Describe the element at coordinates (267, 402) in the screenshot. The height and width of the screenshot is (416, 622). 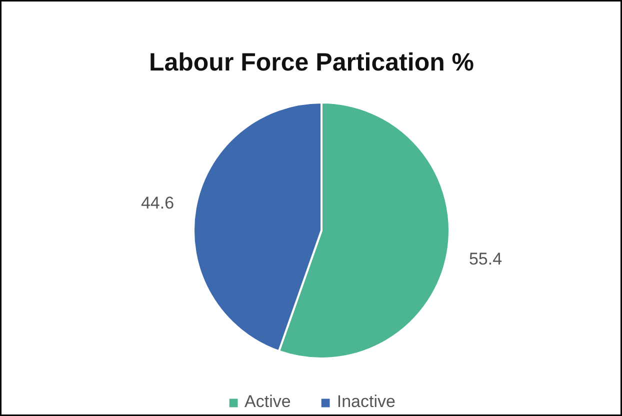
I see `legend-label: Active` at that location.